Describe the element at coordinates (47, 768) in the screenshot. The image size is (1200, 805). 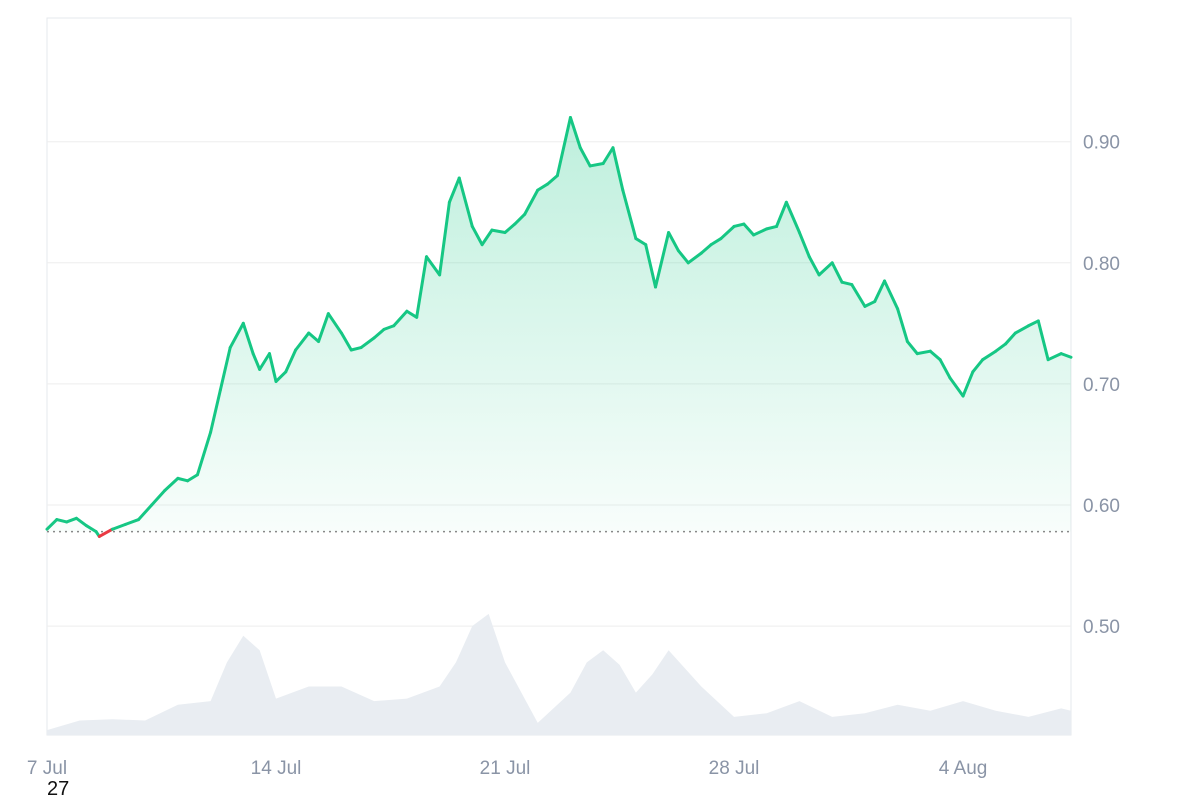
I see `x-tick-label: 7 Jul` at that location.